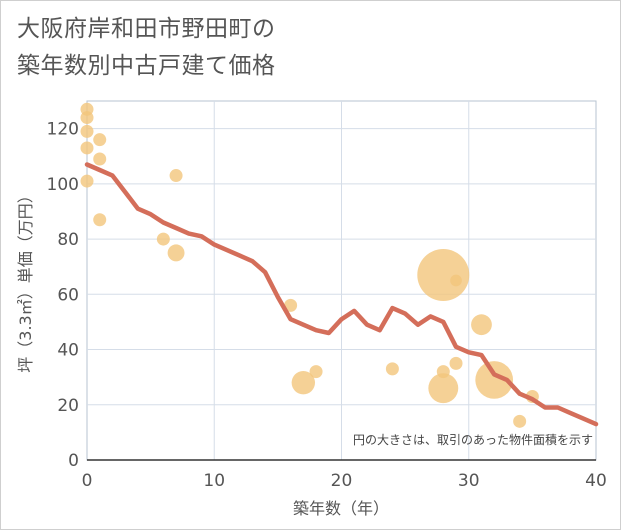 The width and height of the screenshot is (621, 530). Describe the element at coordinates (473, 439) in the screenshot. I see `size-note: 円の大きさは、取引のあった物件面積を示す` at that location.